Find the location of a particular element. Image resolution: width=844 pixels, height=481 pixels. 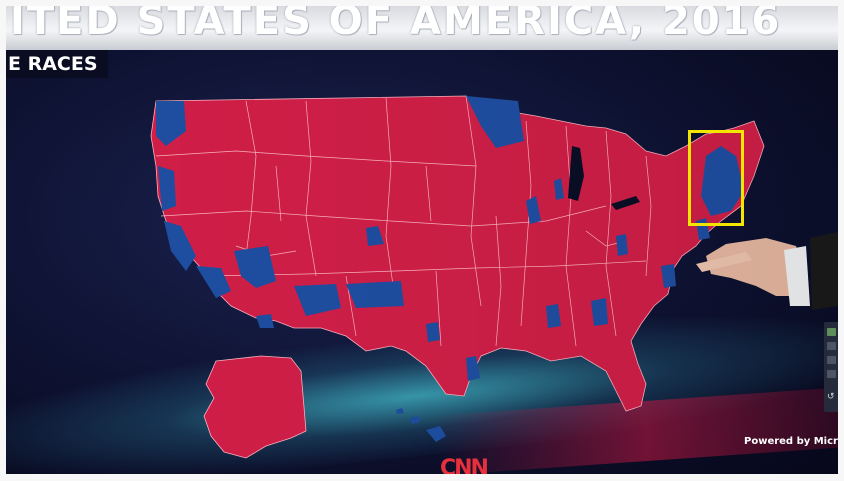

northeast-highlight-box is located at coordinates (716, 178).